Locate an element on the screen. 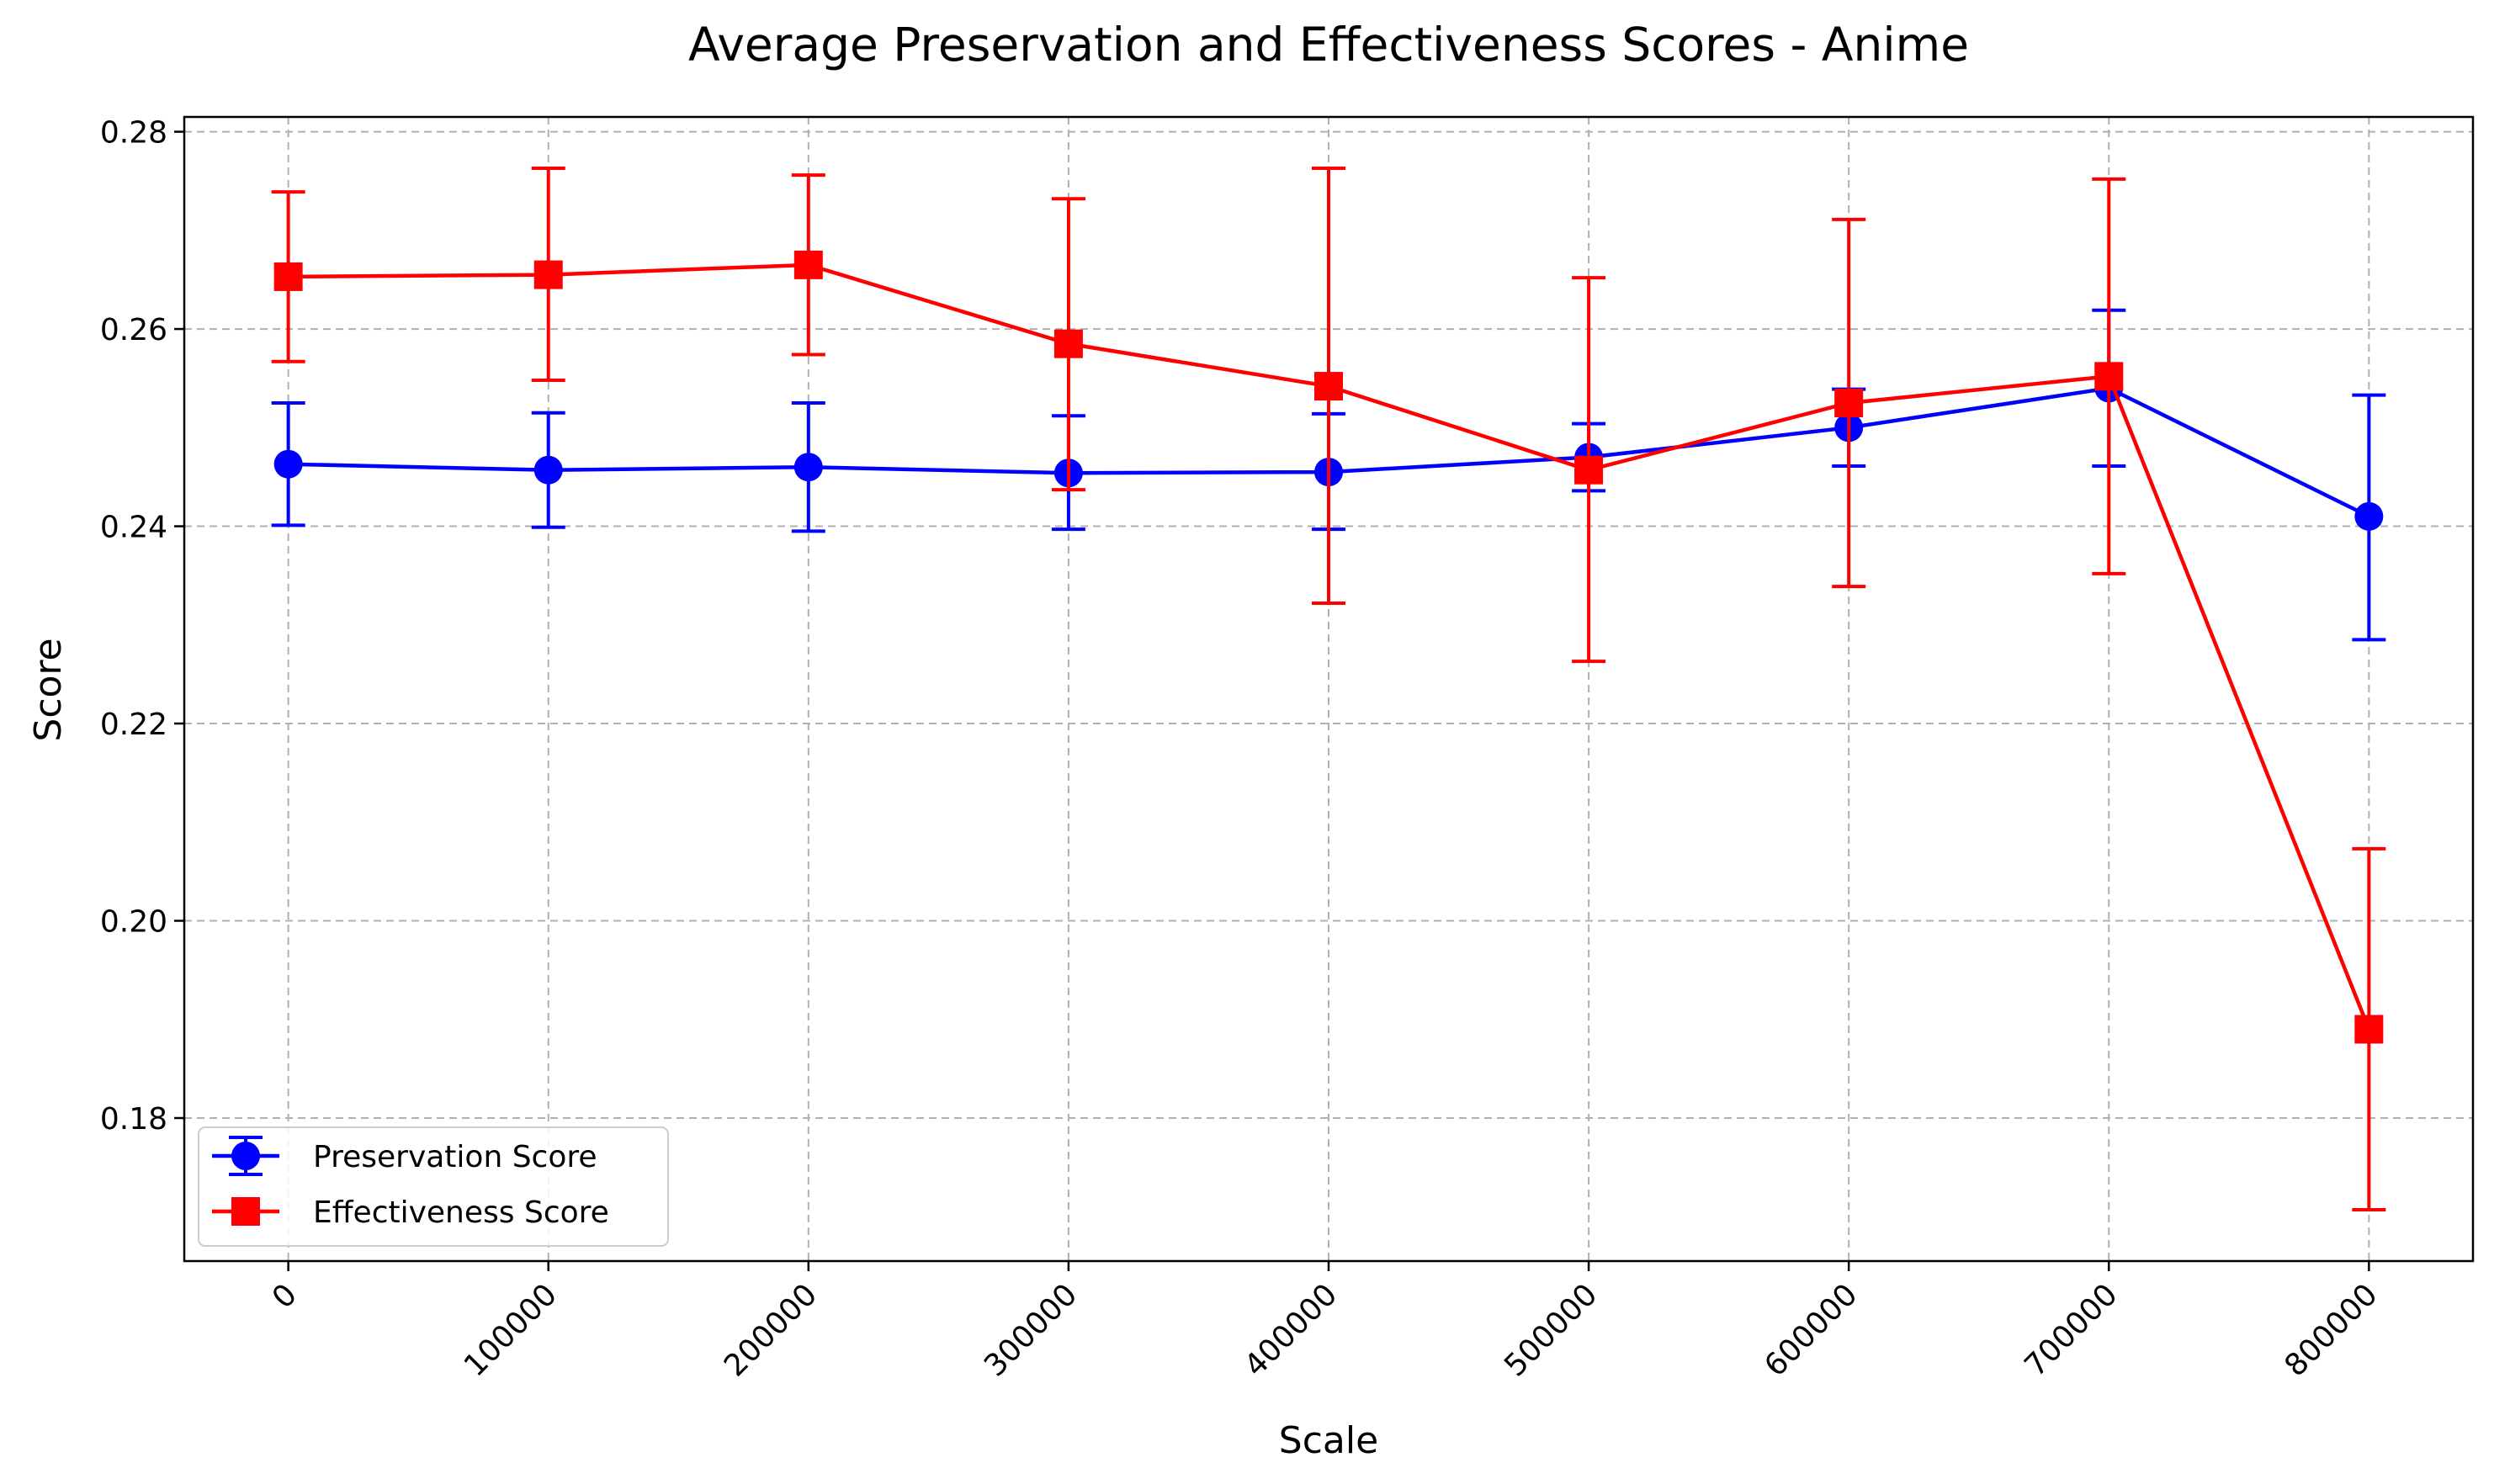 Image resolution: width=2494 pixels, height=1484 pixels. legend-label: Effectiveness Score is located at coordinates (461, 1212).